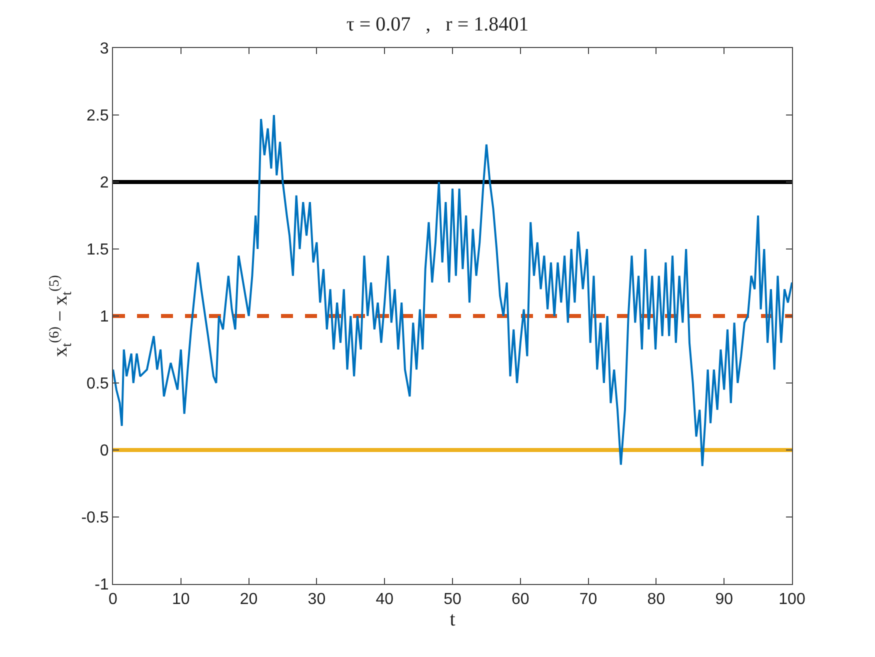 Image resolution: width=875 pixels, height=657 pixels. Describe the element at coordinates (249, 599) in the screenshot. I see `x-tick-label: 20` at that location.